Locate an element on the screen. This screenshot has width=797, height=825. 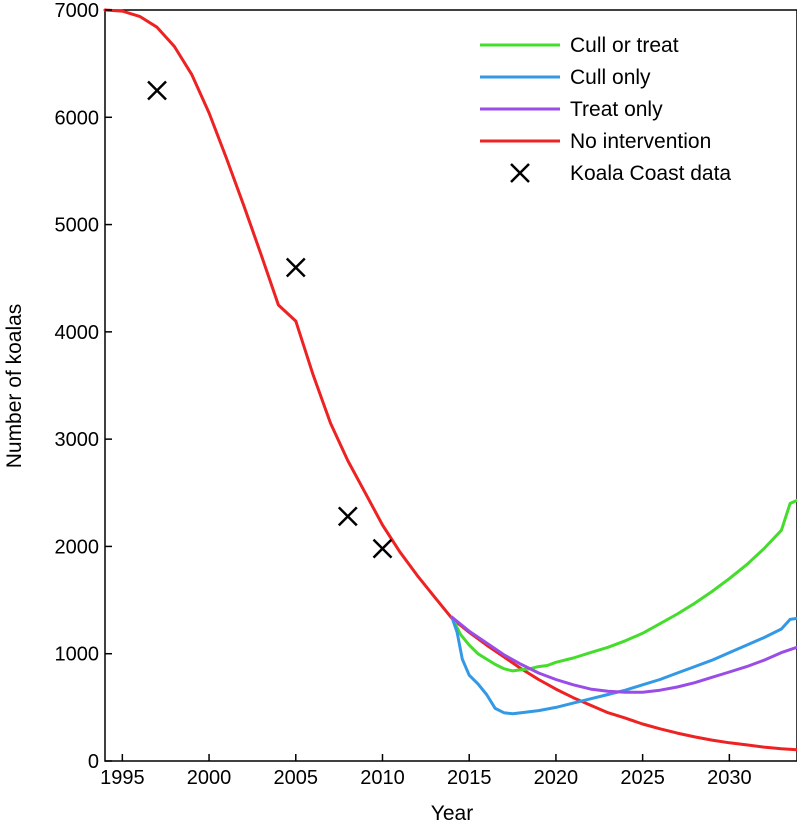
y-tick-label: 5000 is located at coordinates (77, 226).